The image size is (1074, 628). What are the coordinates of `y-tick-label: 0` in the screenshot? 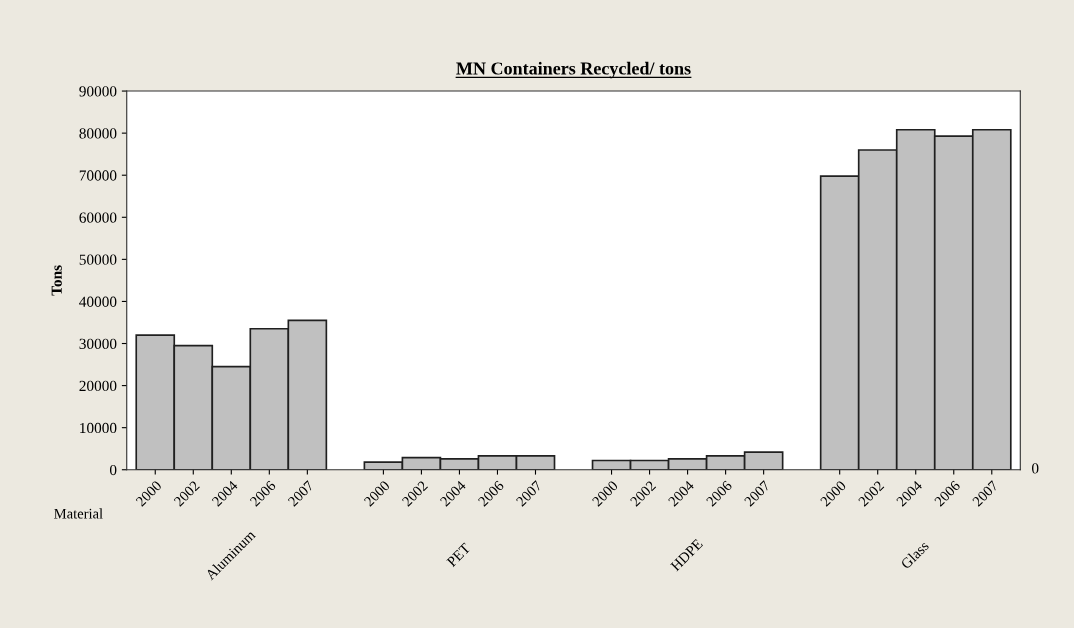 It's located at (113, 470).